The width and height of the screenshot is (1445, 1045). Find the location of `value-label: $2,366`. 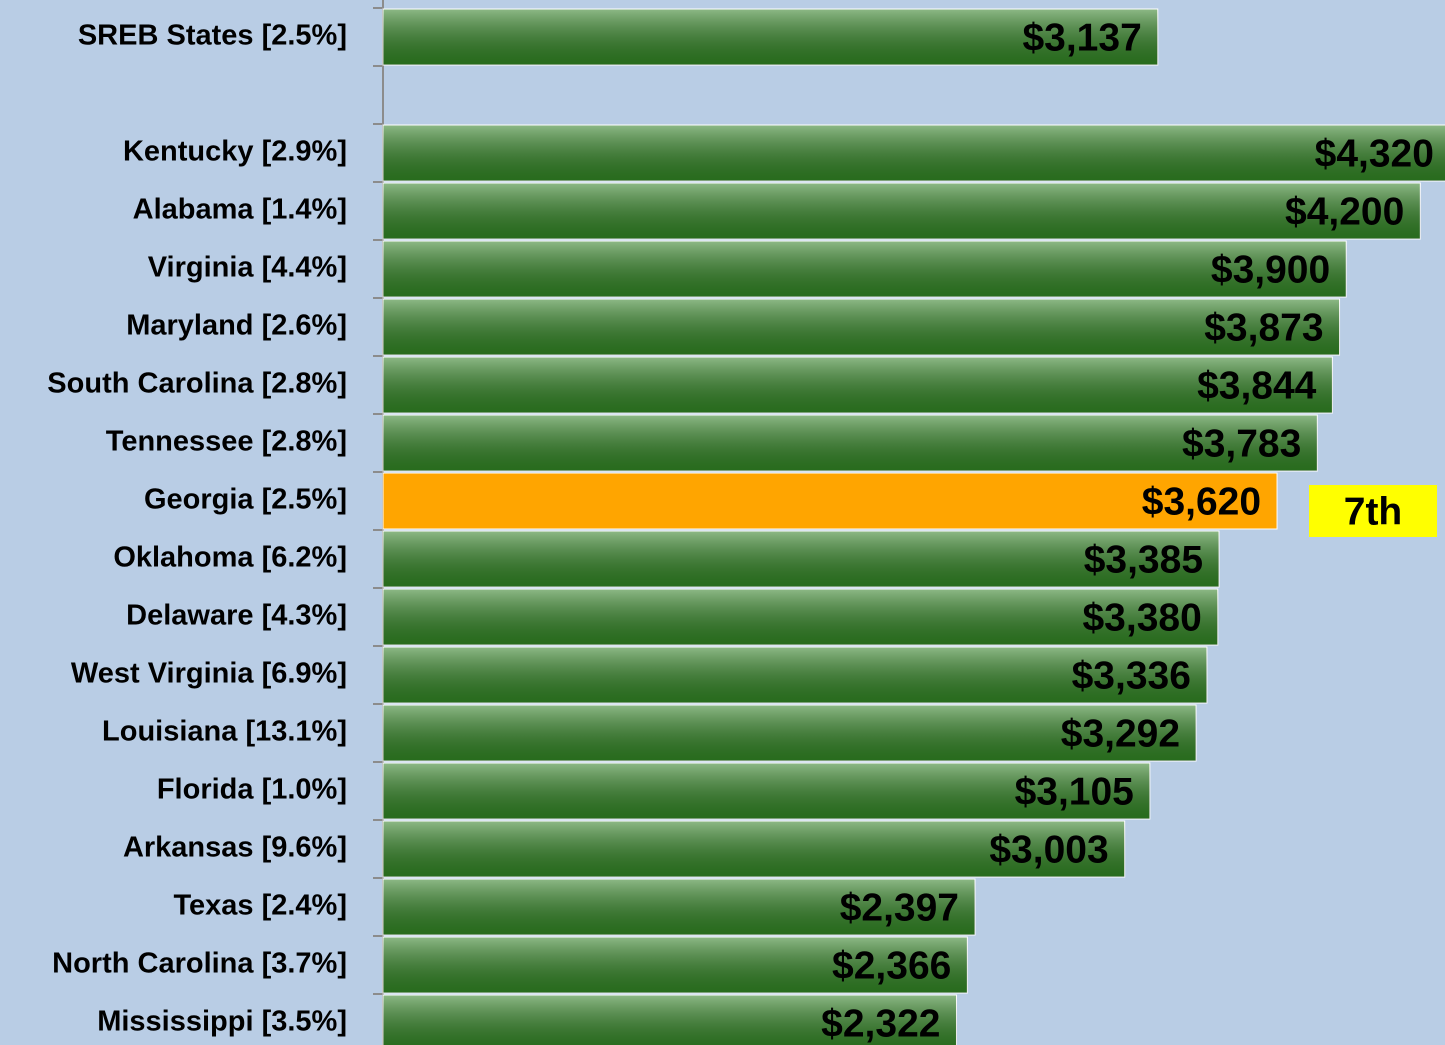

value-label: $2,366 is located at coordinates (891, 965).